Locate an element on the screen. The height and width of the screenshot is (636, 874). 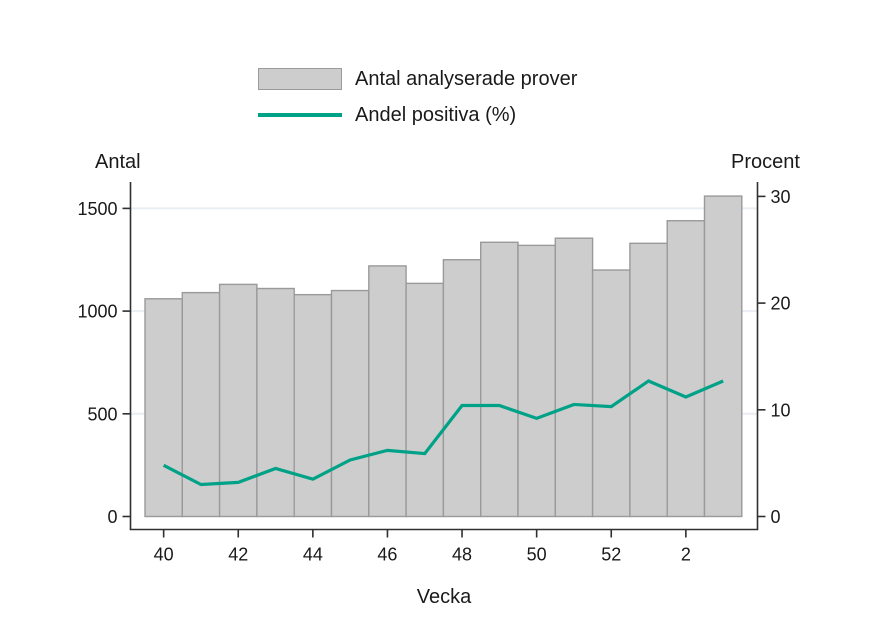
x-tick-label: 52 is located at coordinates (611, 555).